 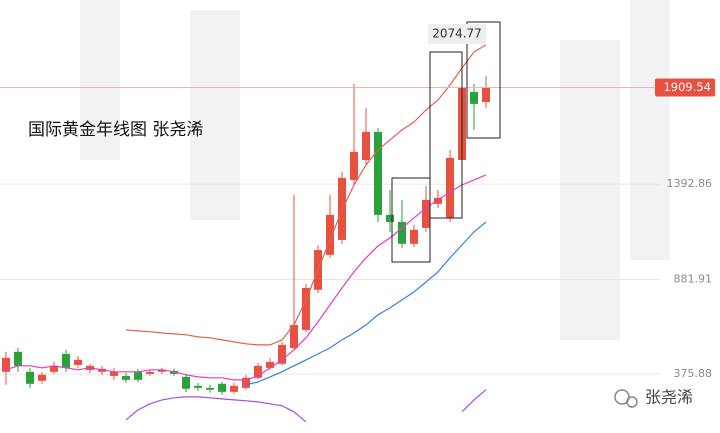 What do you see at coordinates (626, 398) in the screenshot?
I see `wechat-icon` at bounding box center [626, 398].